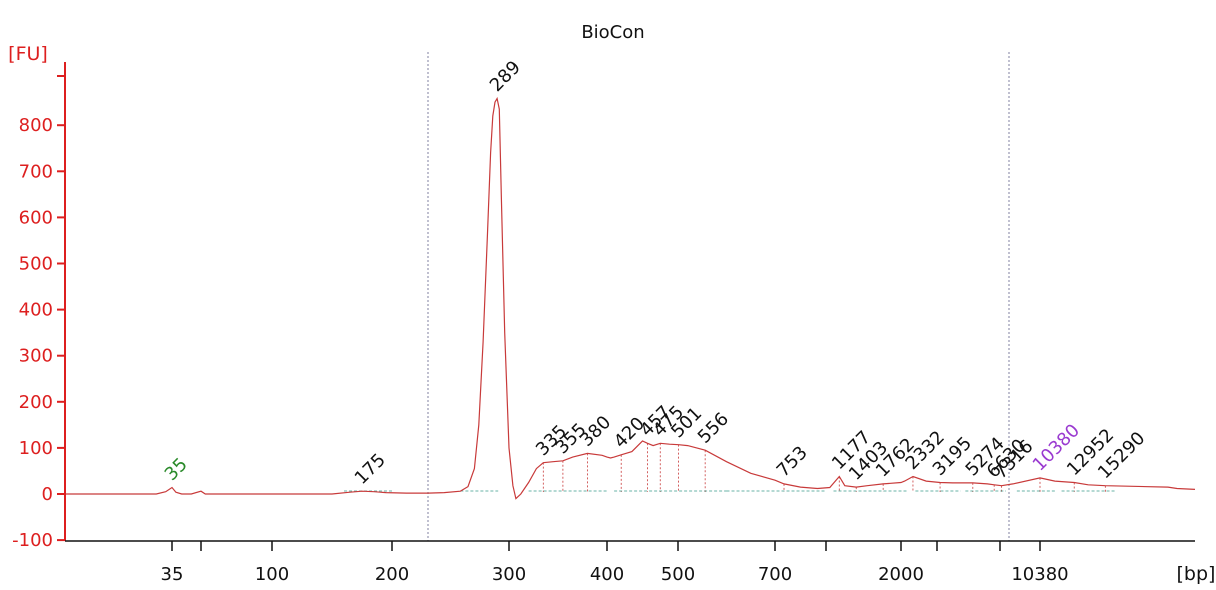  I want to click on x-tick-label: 100, so click(272, 574).